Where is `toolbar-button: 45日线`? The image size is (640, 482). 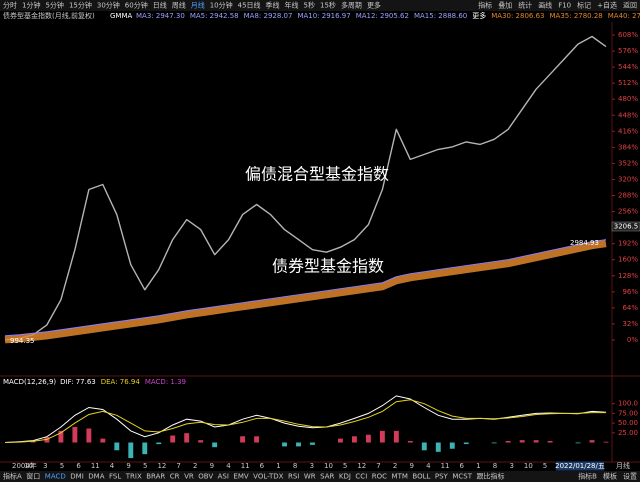 toolbar-button: 45日线 is located at coordinates (249, 5).